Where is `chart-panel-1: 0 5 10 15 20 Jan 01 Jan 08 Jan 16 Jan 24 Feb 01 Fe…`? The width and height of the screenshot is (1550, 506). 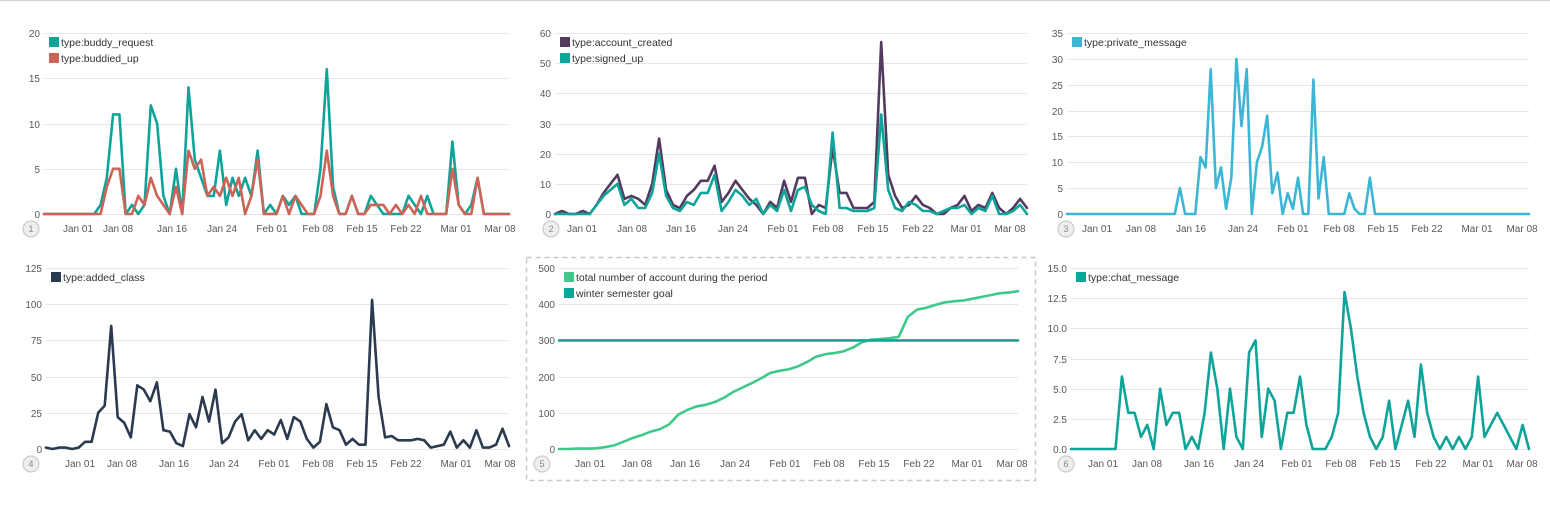
chart-panel-1: 0 5 10 15 20 Jan 01 Jan 08 Jan 16 Jan 24 Feb 01 Fe… is located at coordinates (269, 133).